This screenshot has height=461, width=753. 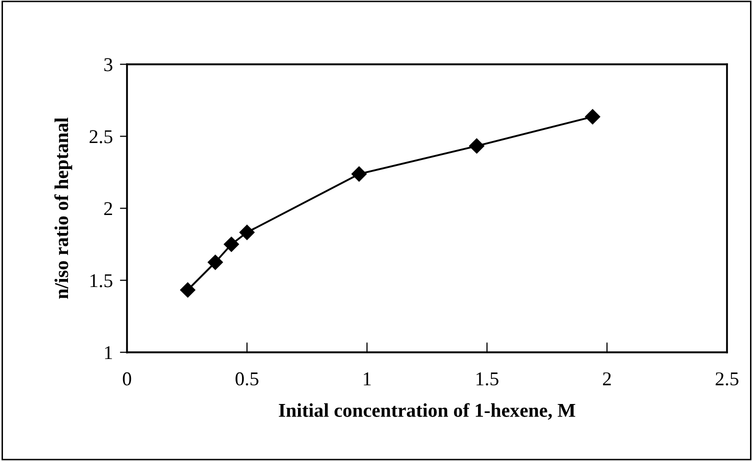 I want to click on x-tick-label: 0, so click(x=127, y=379).